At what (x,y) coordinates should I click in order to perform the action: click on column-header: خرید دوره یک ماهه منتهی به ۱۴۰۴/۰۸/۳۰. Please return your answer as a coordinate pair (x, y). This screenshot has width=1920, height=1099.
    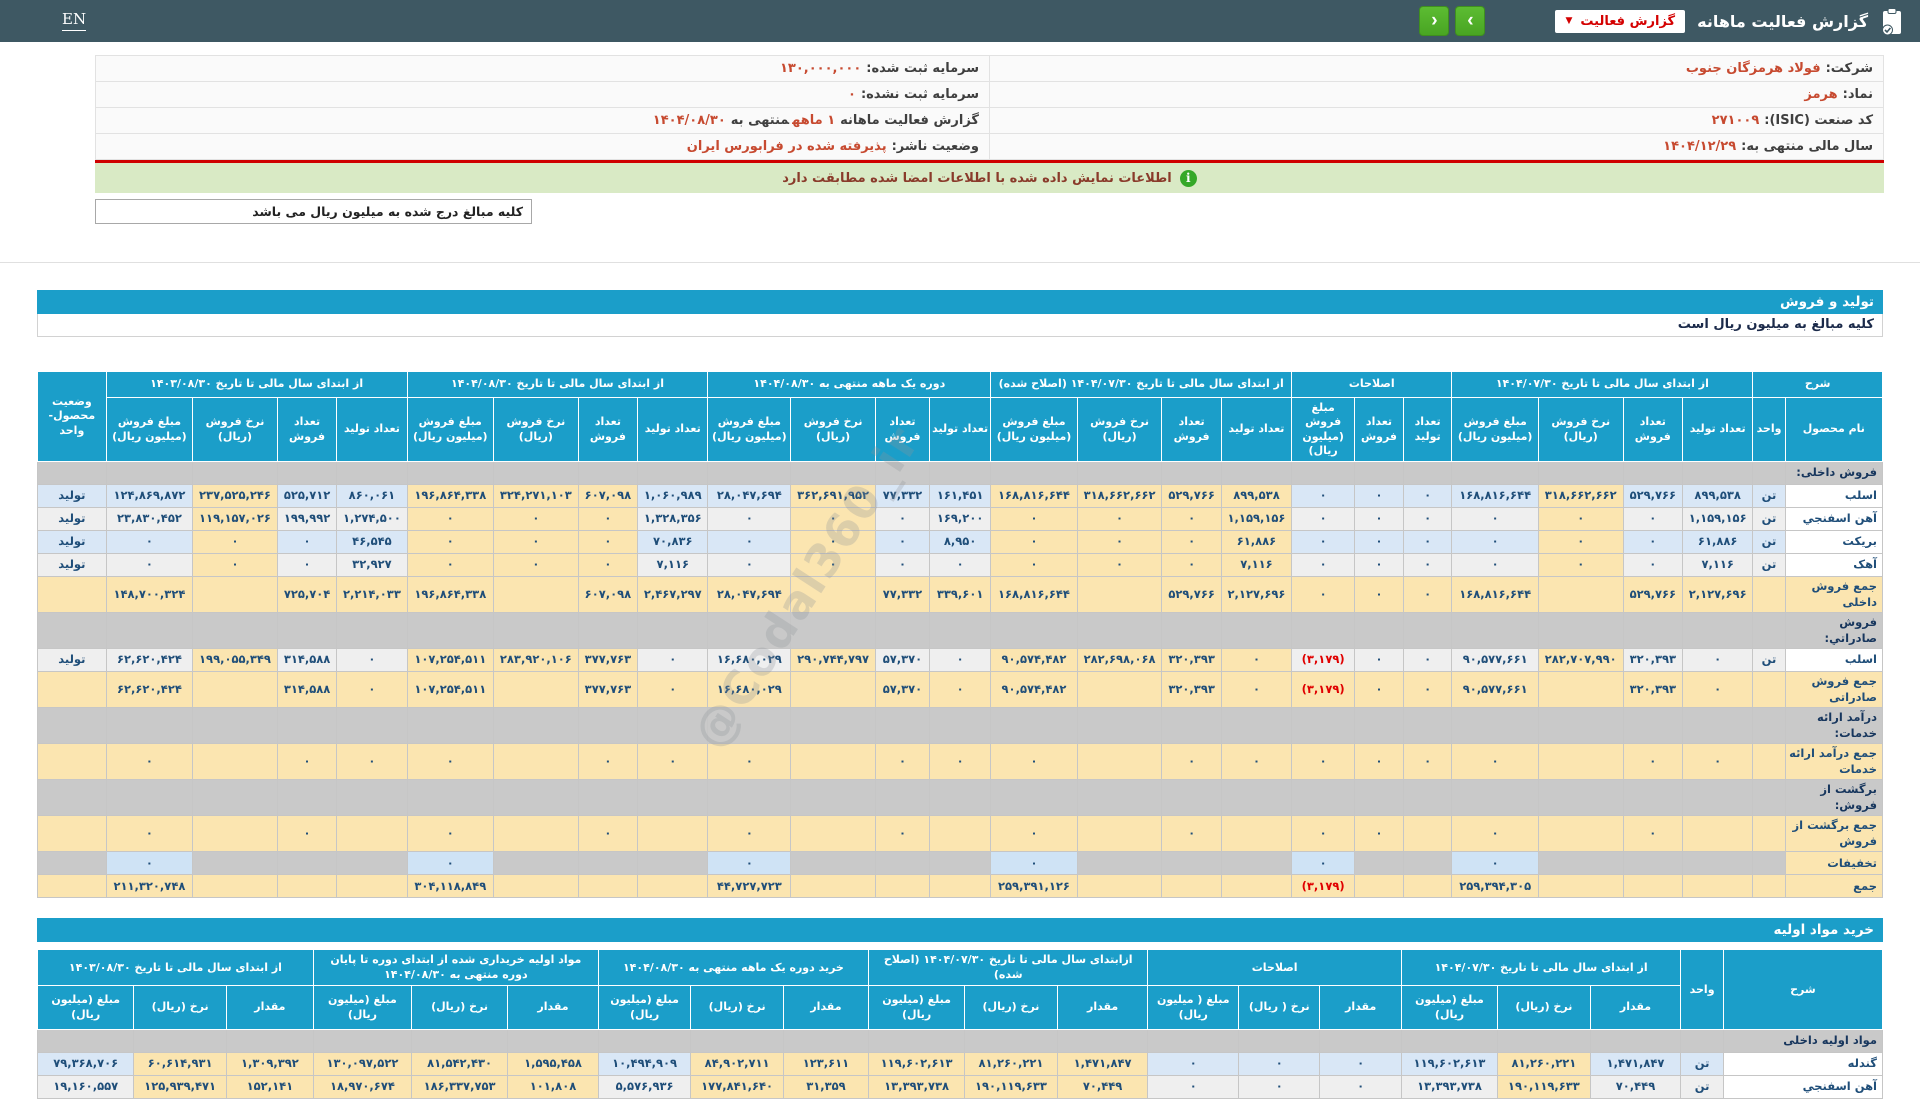
    Looking at the image, I should click on (733, 967).